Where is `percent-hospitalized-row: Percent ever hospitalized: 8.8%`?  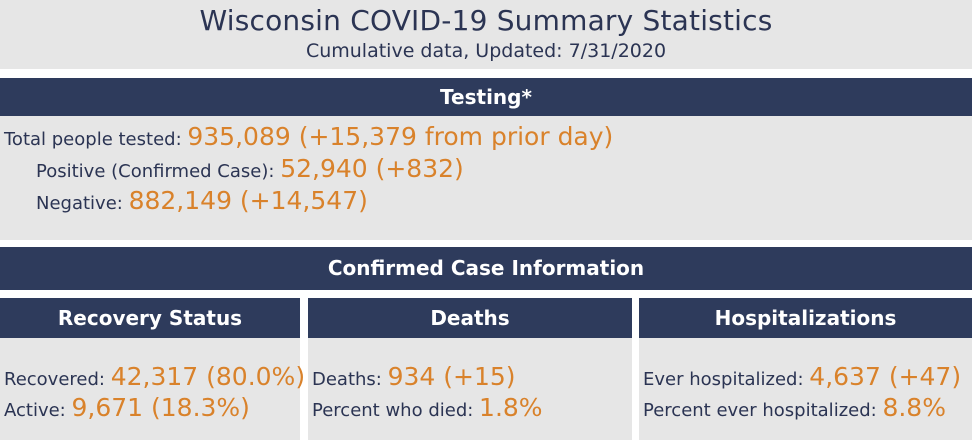
percent-hospitalized-row: Percent ever hospitalized: 8.8% is located at coordinates (794, 407).